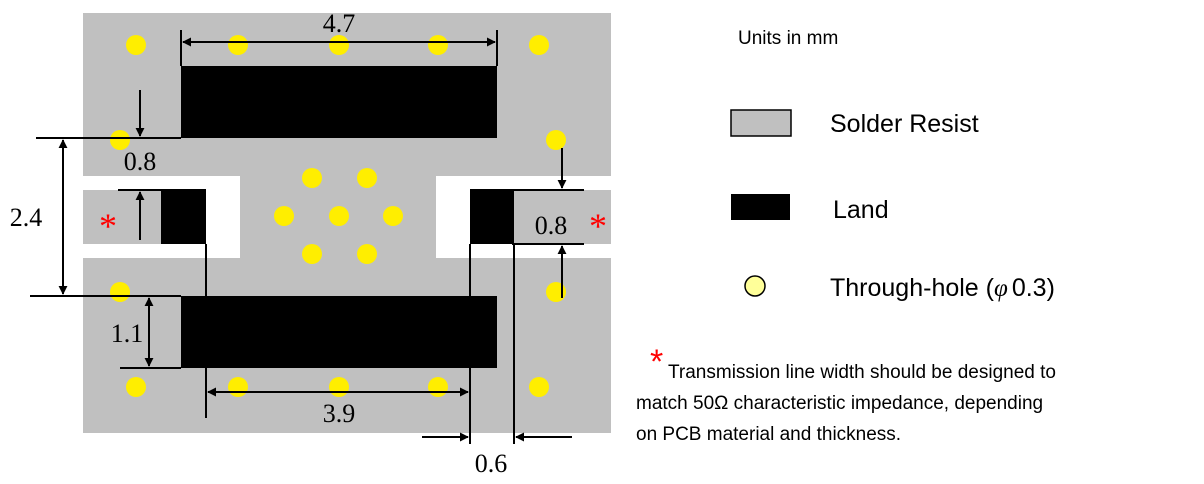 Image resolution: width=1204 pixels, height=484 pixels. What do you see at coordinates (140, 161) in the screenshot?
I see `dim-gap-top-label: 0.8` at bounding box center [140, 161].